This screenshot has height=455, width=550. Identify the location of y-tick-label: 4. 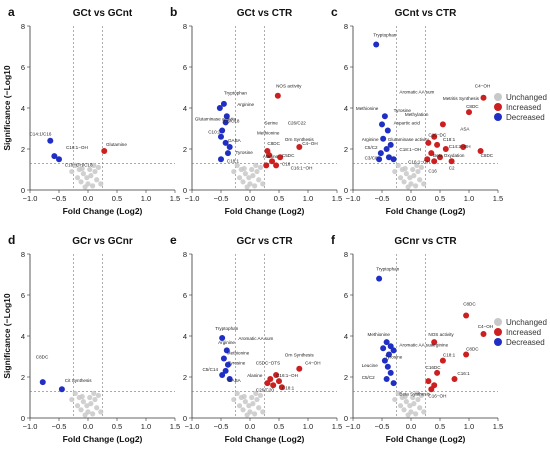
(346, 108).